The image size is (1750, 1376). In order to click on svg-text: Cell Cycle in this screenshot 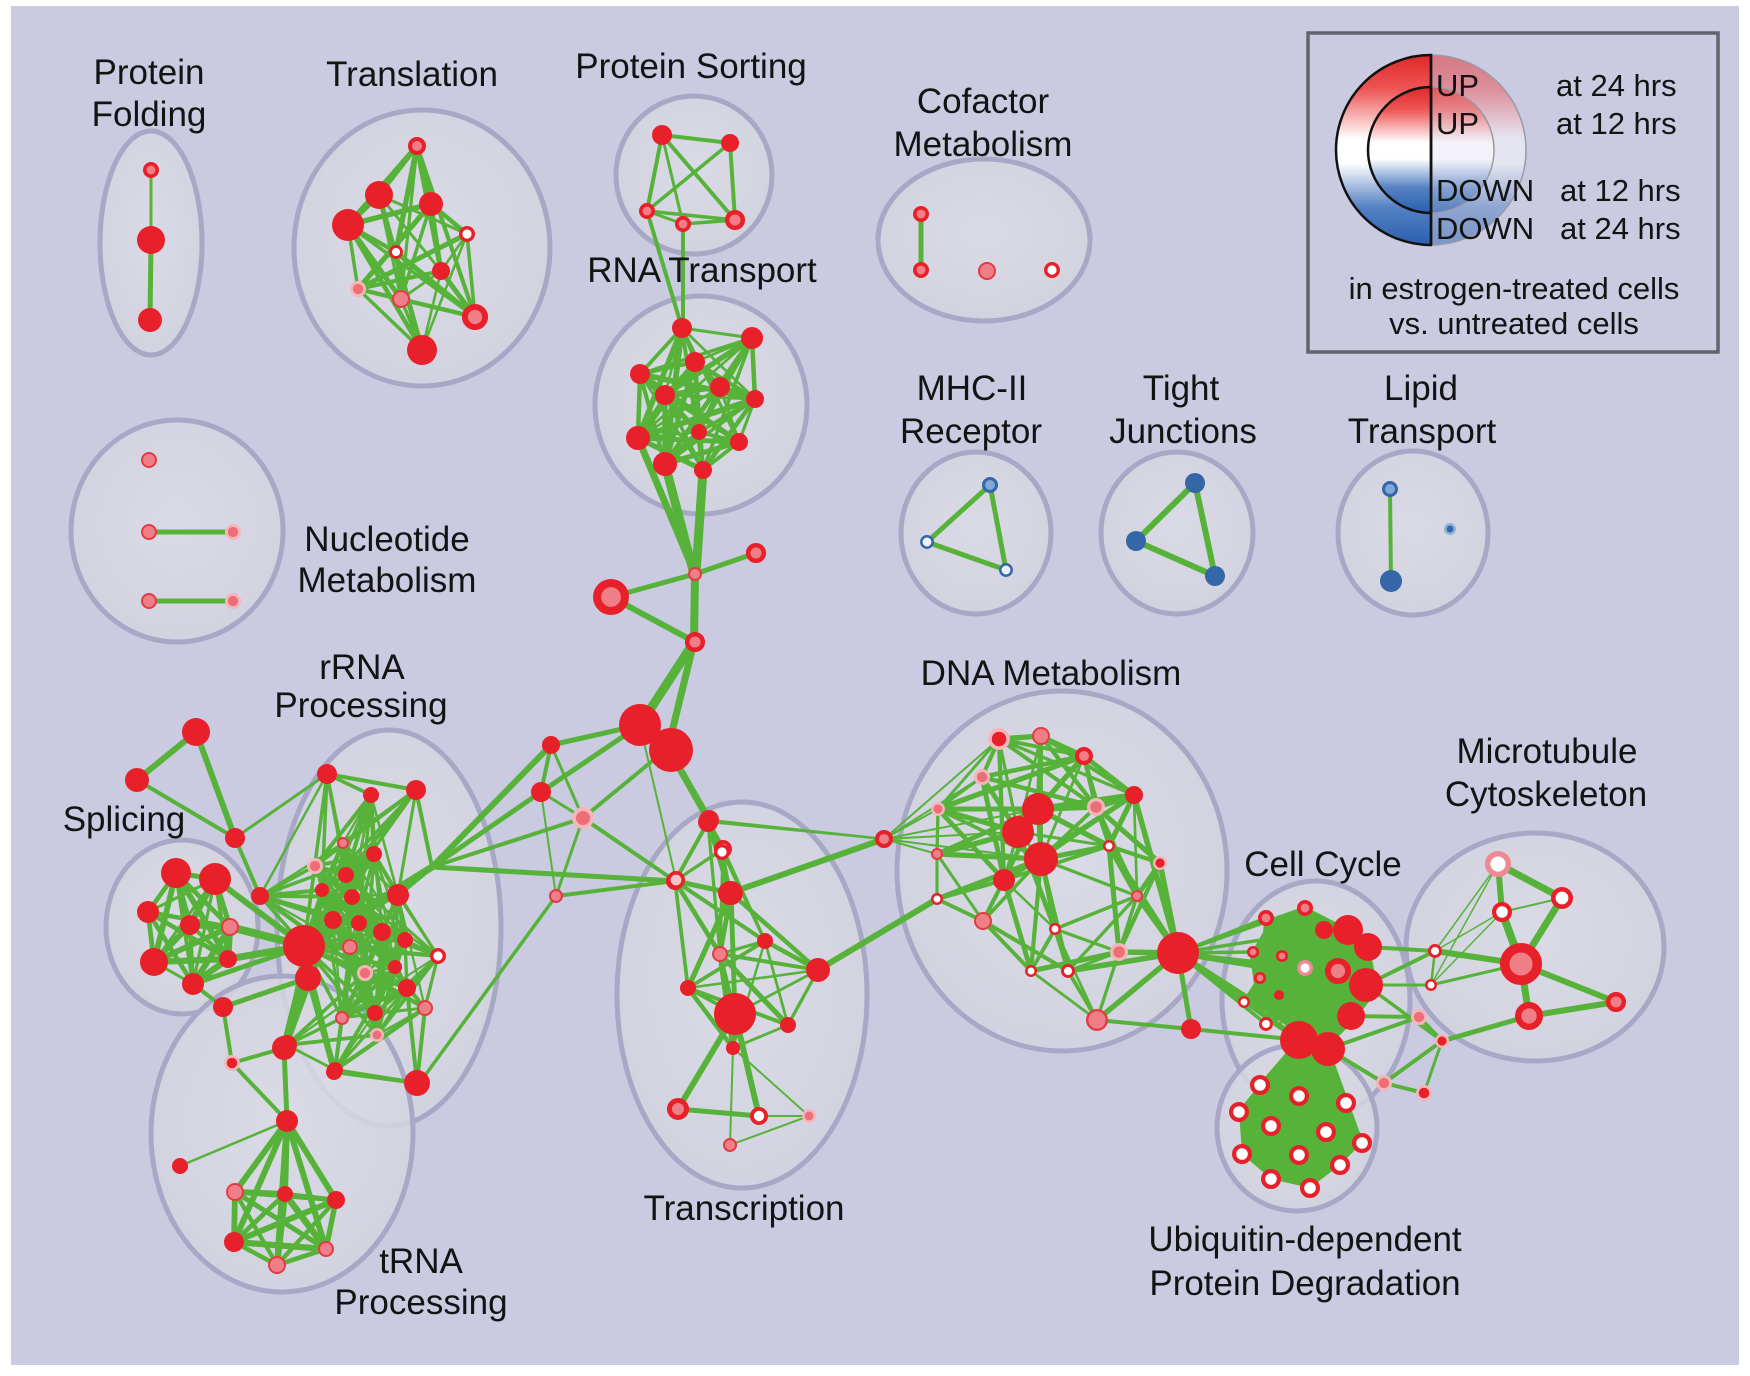, I will do `click(1323, 864)`.